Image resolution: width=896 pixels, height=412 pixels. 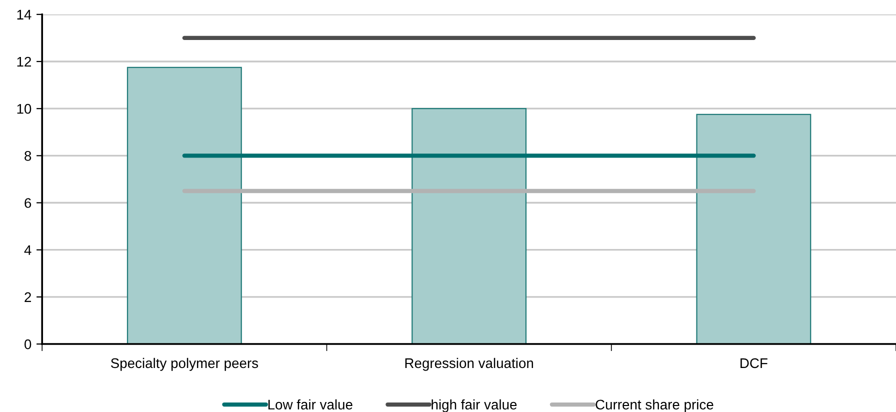 I want to click on legend-label: Low fair value, so click(x=310, y=404).